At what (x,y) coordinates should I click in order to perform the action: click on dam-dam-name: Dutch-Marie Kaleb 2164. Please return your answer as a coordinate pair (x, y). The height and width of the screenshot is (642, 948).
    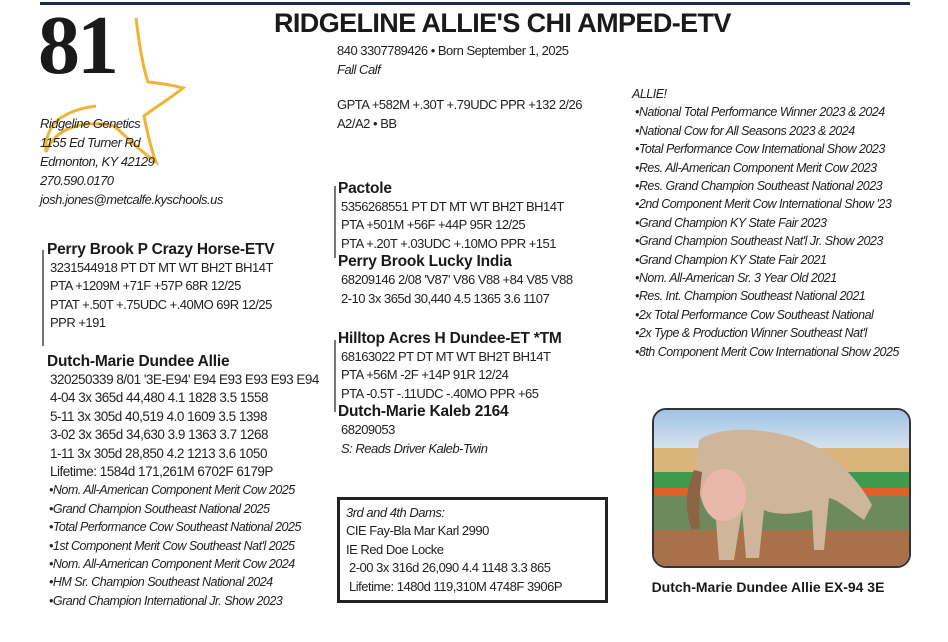
    Looking at the image, I should click on (423, 412).